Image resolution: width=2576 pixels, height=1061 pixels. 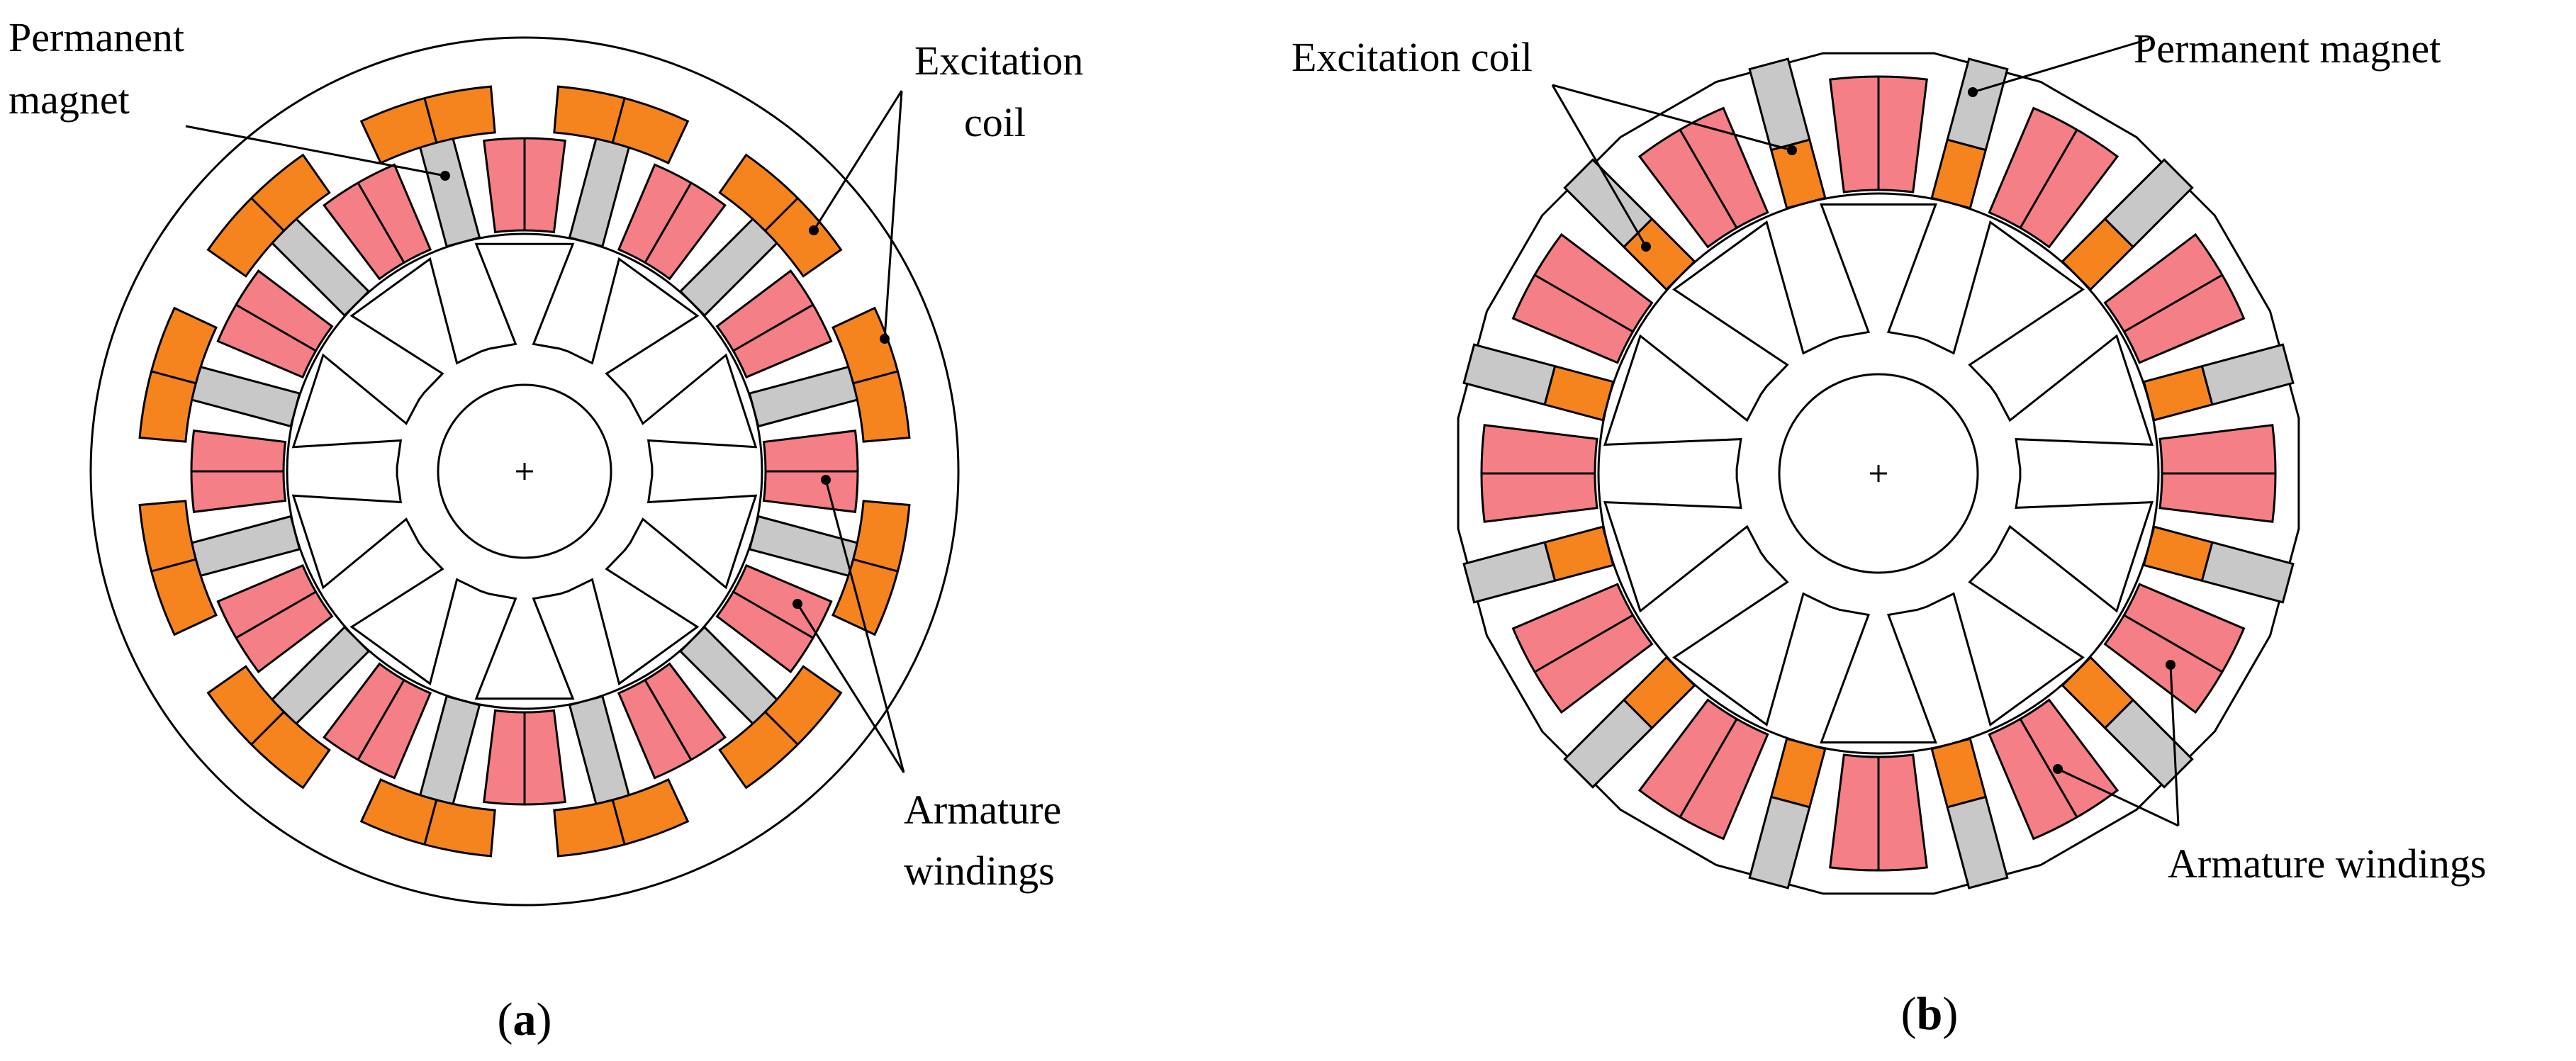 What do you see at coordinates (1973, 92) in the screenshot?
I see `leader-dot-b-permanent-magnet` at bounding box center [1973, 92].